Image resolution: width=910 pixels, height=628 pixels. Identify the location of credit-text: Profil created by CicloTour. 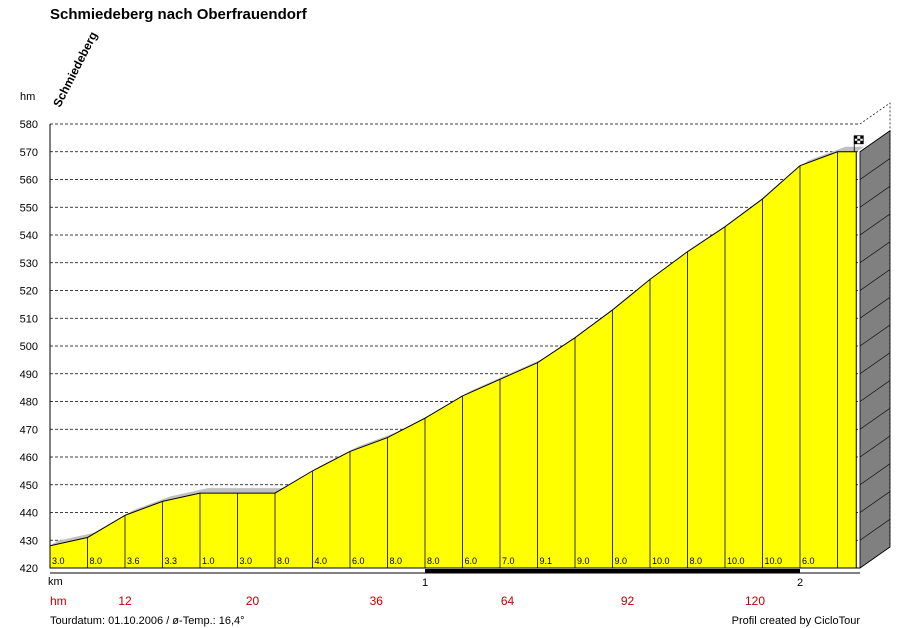
(796, 621).